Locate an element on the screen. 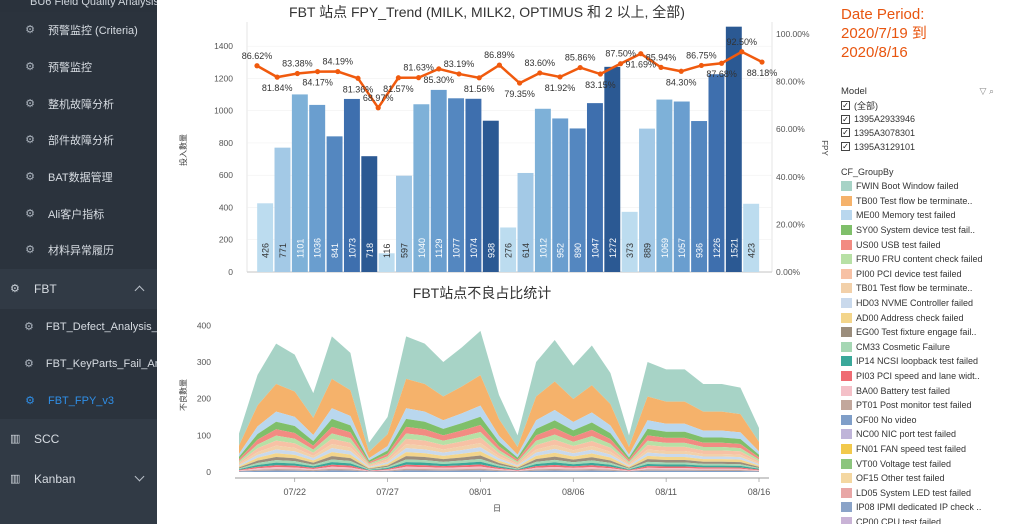 This screenshot has width=1024, height=524. legend-item: NC00 NIC port test failed is located at coordinates (932, 434).